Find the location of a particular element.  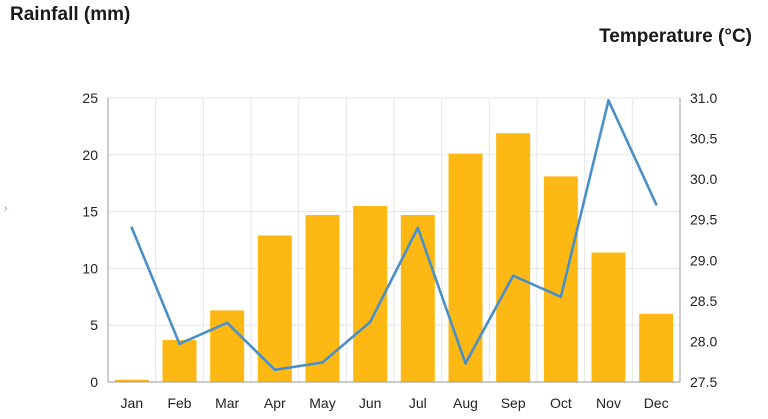

temperature-point-mar is located at coordinates (227, 323).